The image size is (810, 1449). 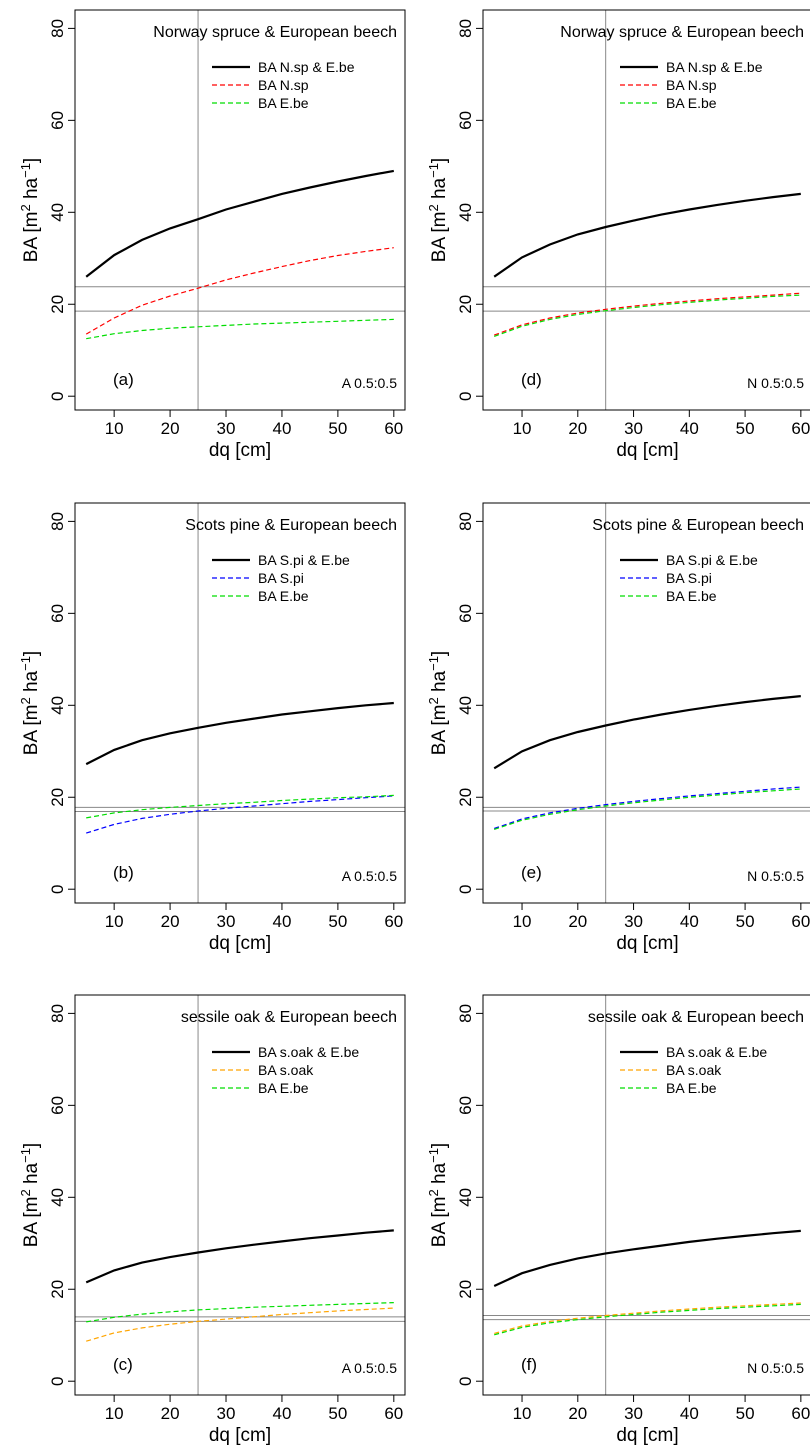 I want to click on panel-letter: (a), so click(x=123, y=379).